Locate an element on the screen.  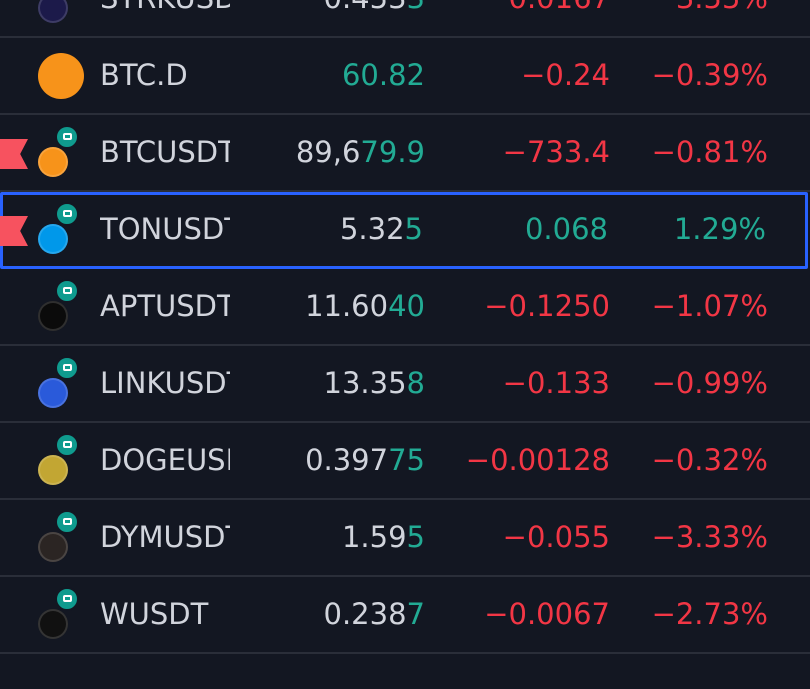
price-changed: 40 is located at coordinates (406, 306).